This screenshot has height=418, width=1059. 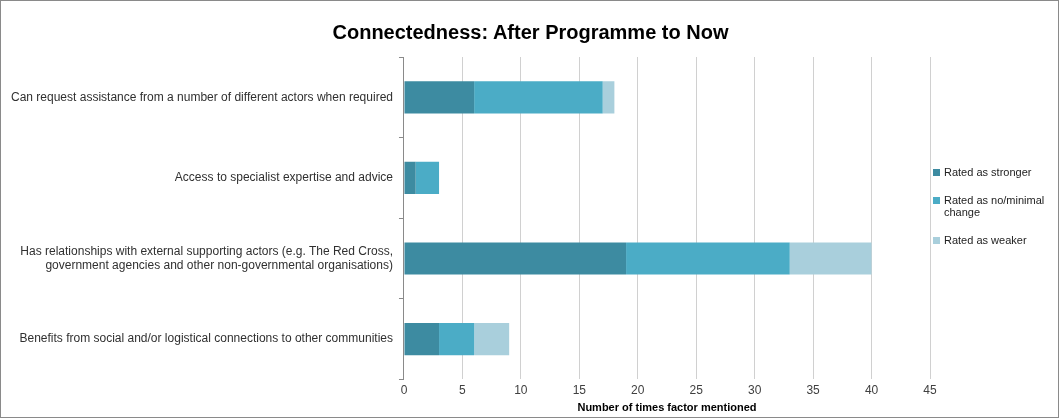 I want to click on x-tick-label: 20, so click(x=638, y=389).